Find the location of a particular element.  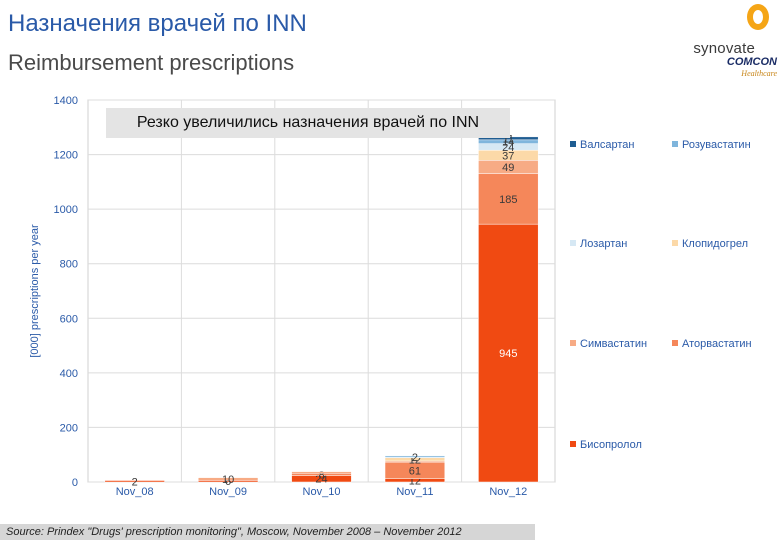

logo-text-tag: Healthcare is located at coordinates (759, 73).